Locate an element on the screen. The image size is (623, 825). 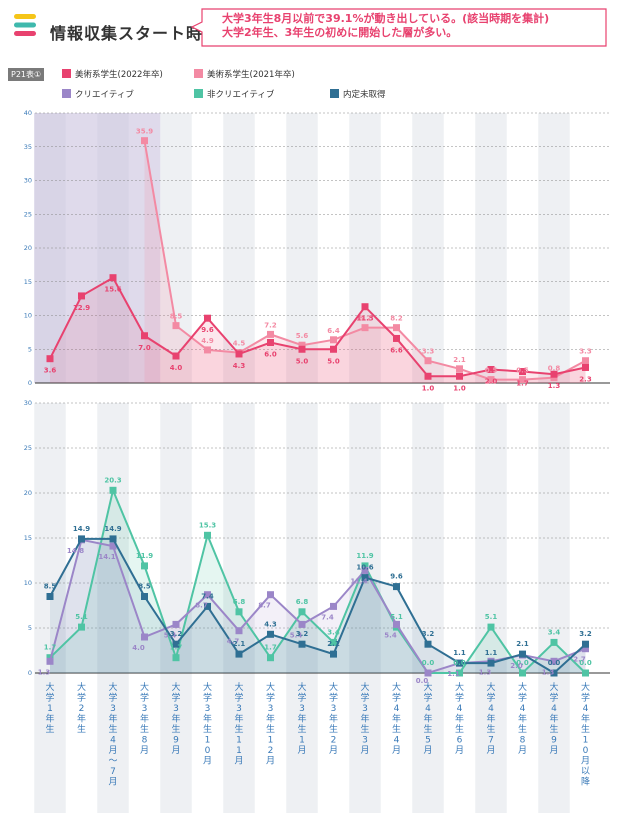
legend-item: 内定未取得 is located at coordinates (358, 94).